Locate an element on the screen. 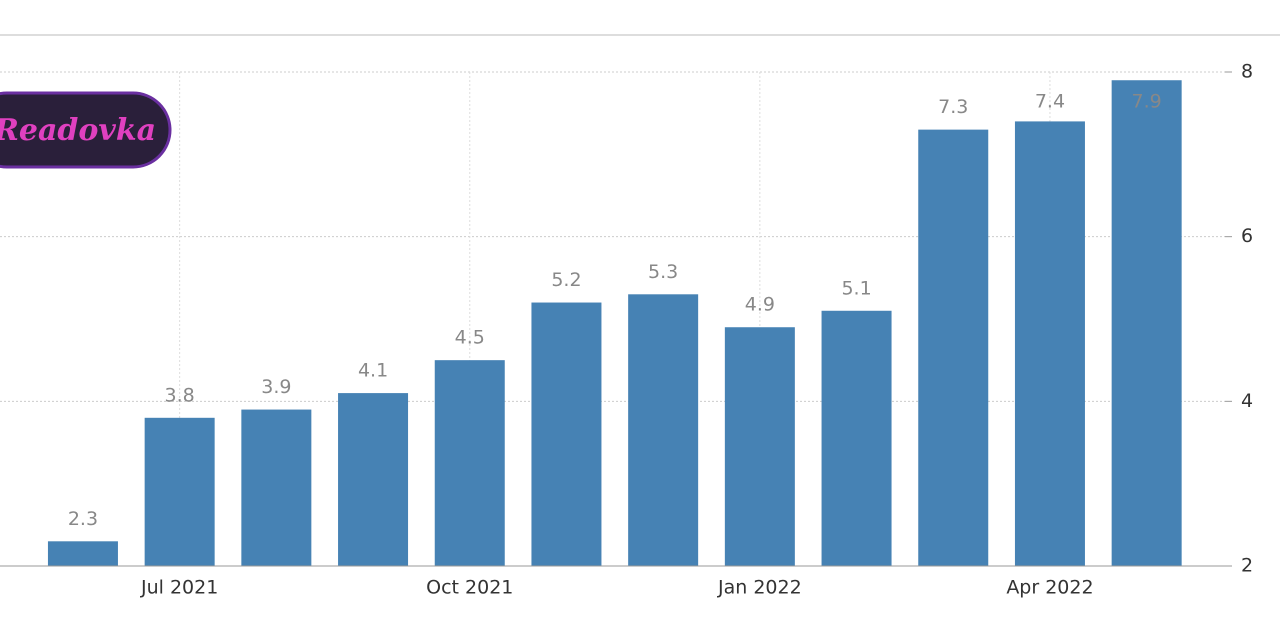 This screenshot has width=1280, height=640. y-tick-label: 4 is located at coordinates (1247, 401).